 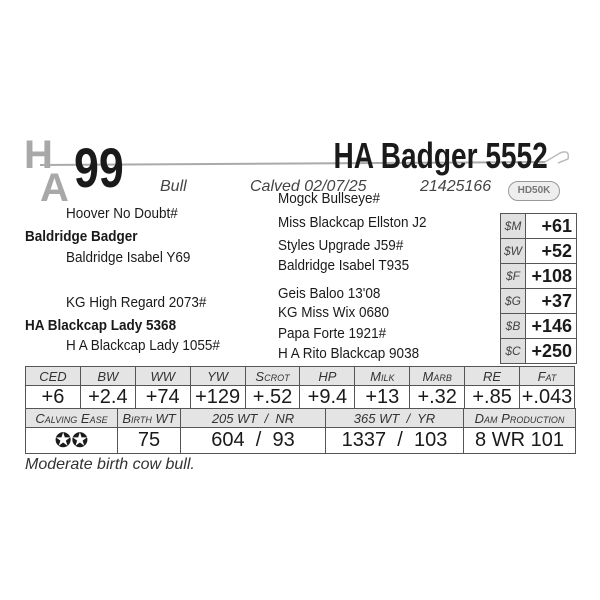 What do you see at coordinates (551, 226) in the screenshot?
I see `index-value: +61` at bounding box center [551, 226].